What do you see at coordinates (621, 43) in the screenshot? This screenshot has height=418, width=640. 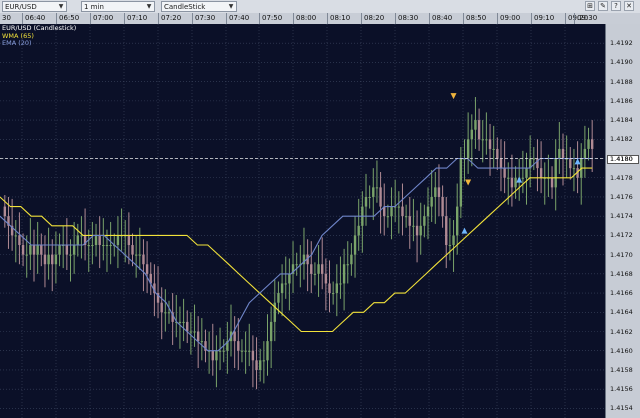 I see `price-axis-label: 1.4192` at bounding box center [621, 43].